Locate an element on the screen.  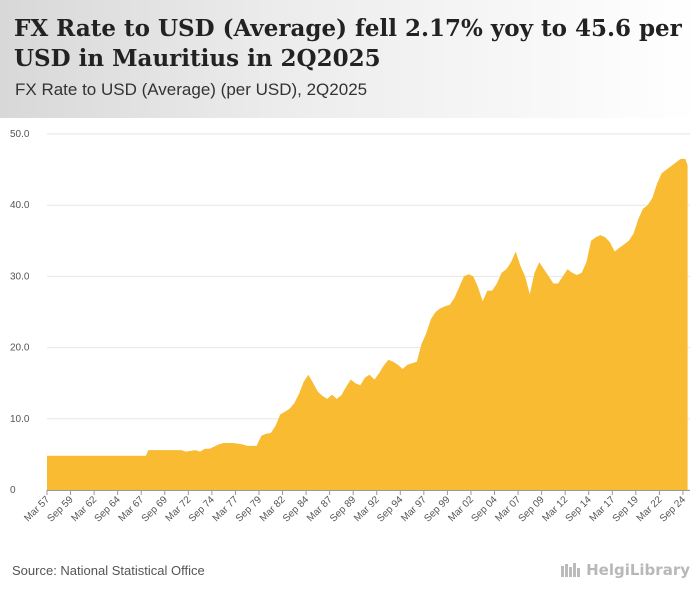
x-tick-label: Sep 89 is located at coordinates (343, 509).